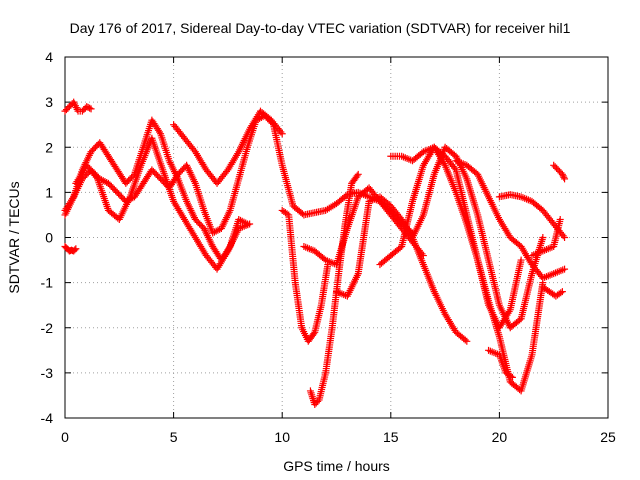 This screenshot has width=640, height=480. I want to click on x-tick-label: 10, so click(282, 437).